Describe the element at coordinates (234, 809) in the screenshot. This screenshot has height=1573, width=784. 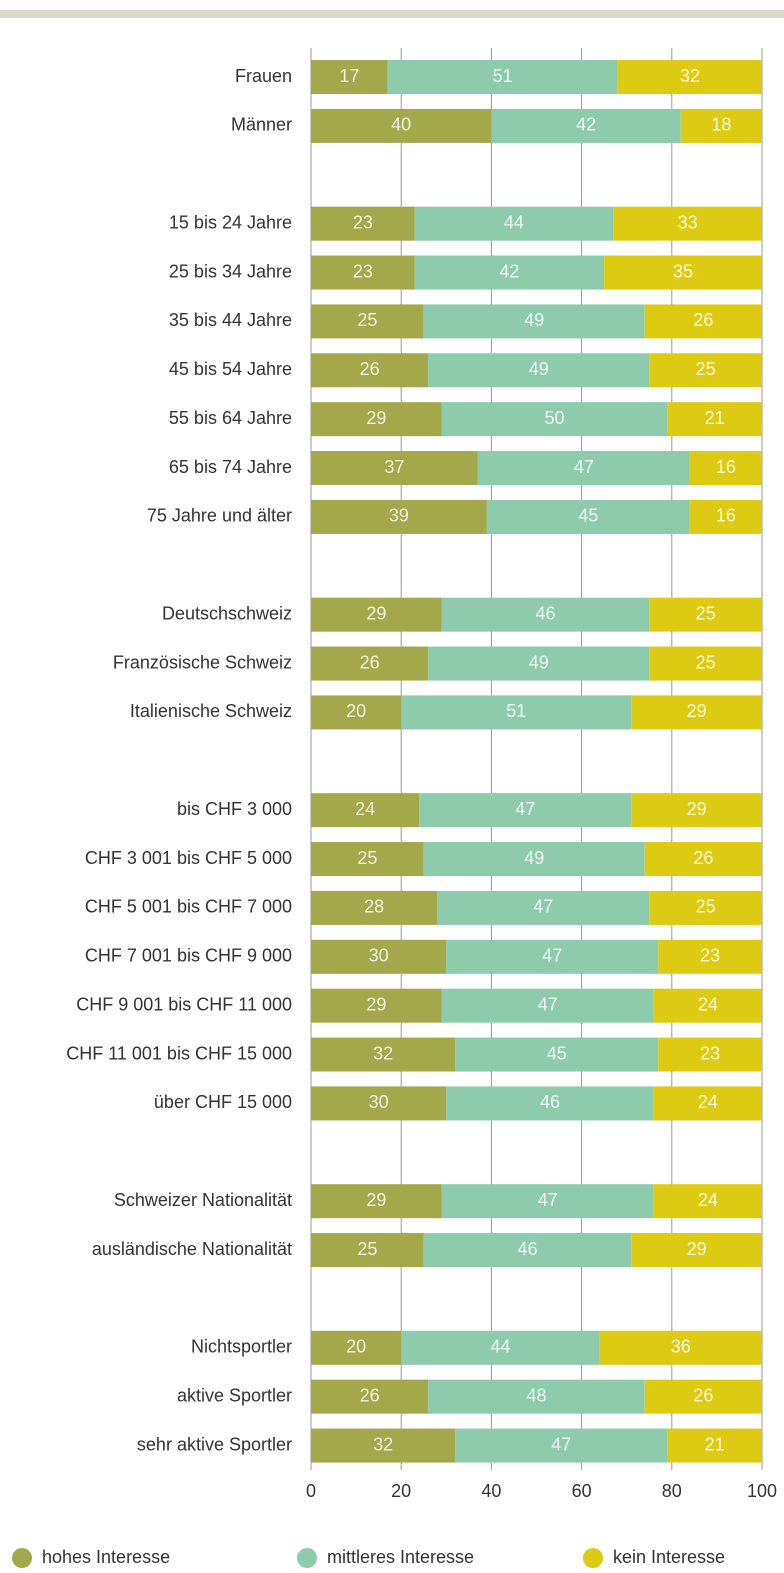
I see `category-label: bis CHF 3 000` at that location.